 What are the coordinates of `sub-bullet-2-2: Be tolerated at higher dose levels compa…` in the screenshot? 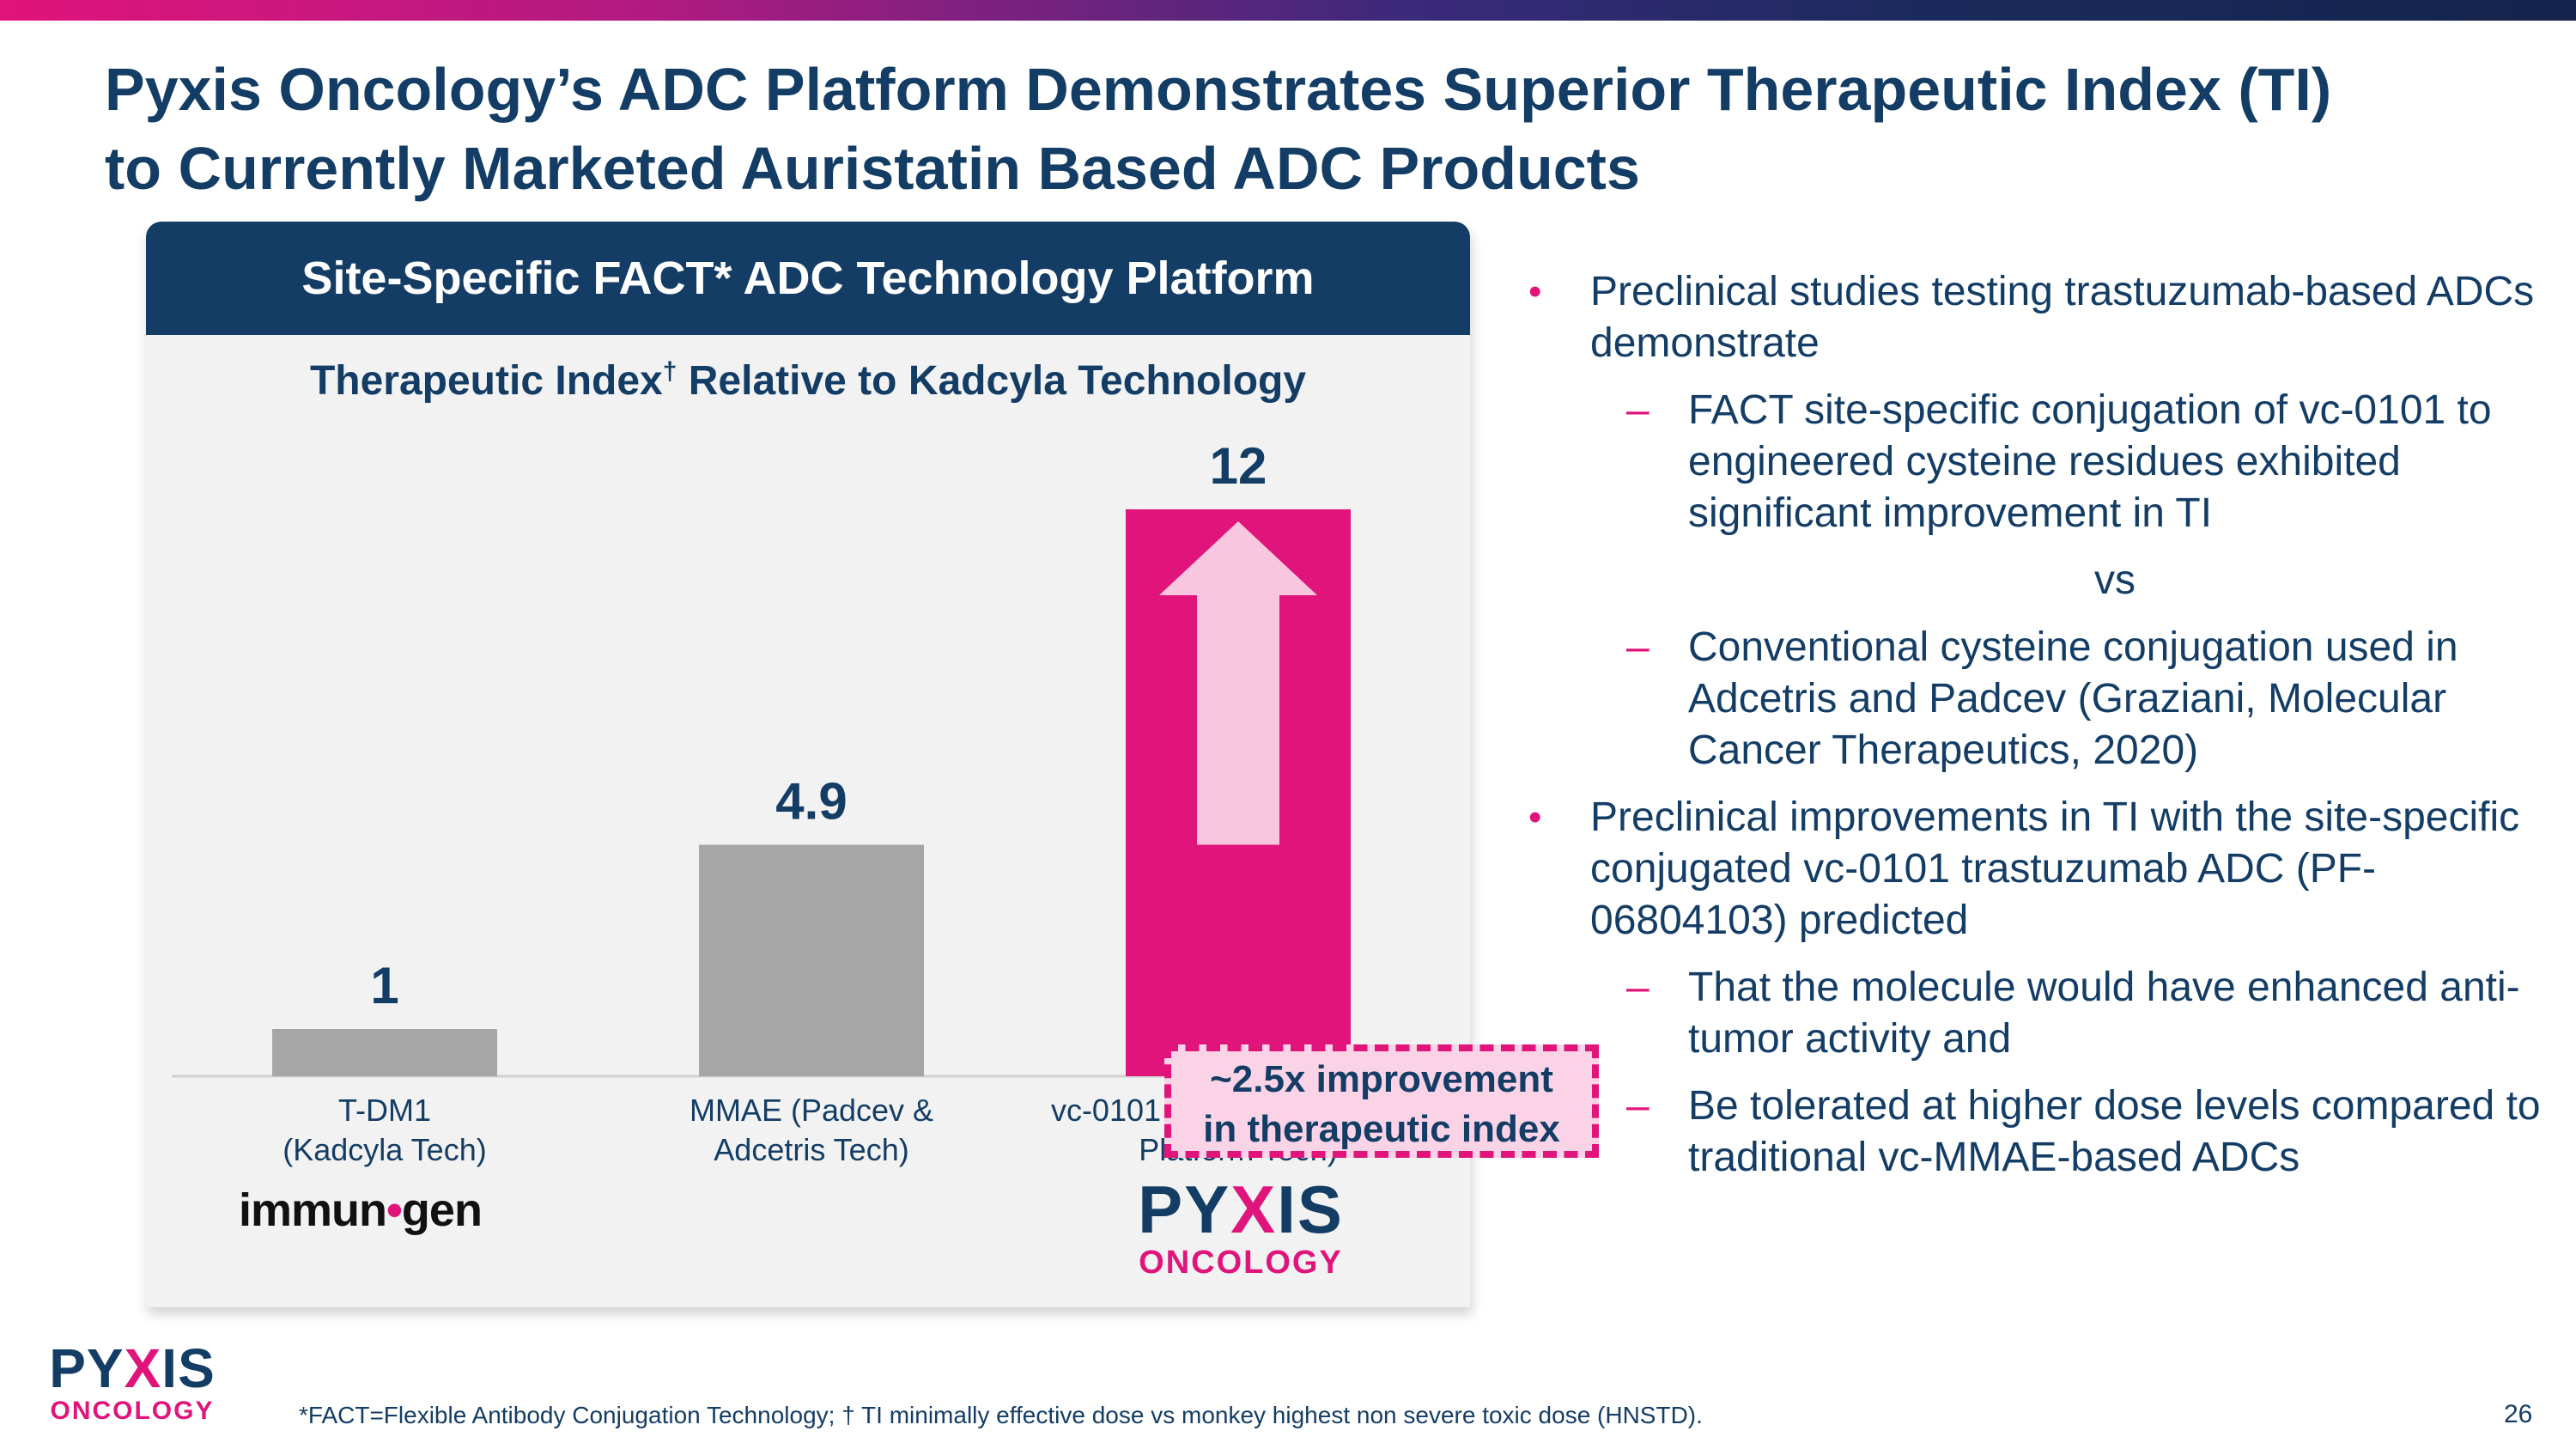 It's located at (2035, 1132).